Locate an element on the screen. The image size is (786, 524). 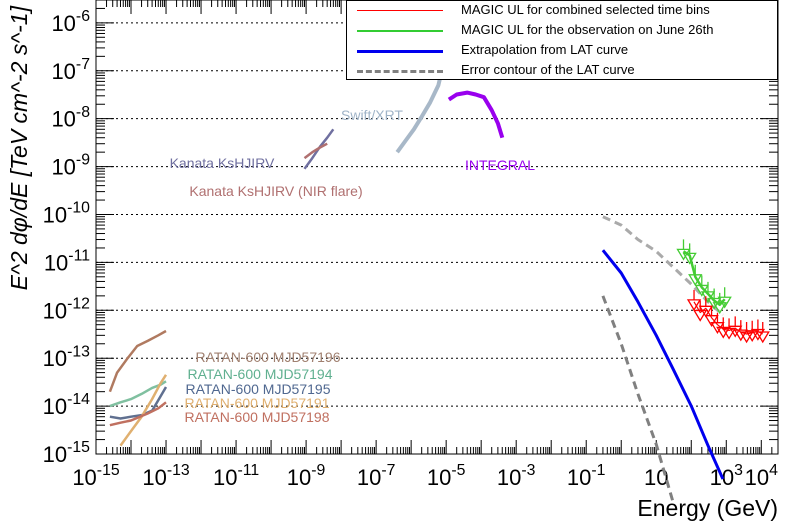
x-tick-label: 10³ is located at coordinates (726, 476).